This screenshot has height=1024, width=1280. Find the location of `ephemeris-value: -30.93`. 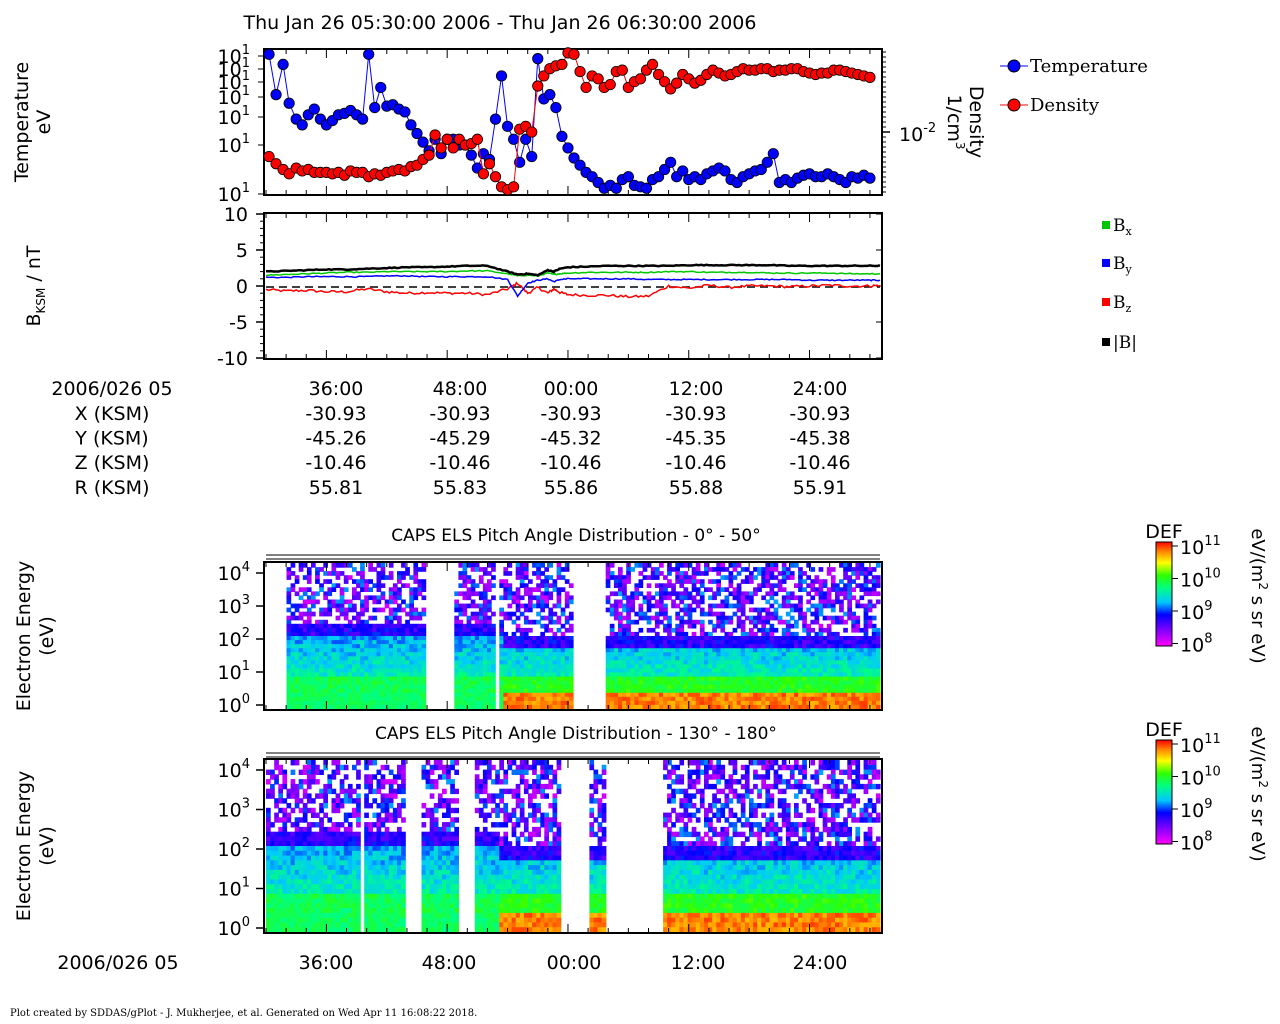

ephemeris-value: -30.93 is located at coordinates (570, 414).